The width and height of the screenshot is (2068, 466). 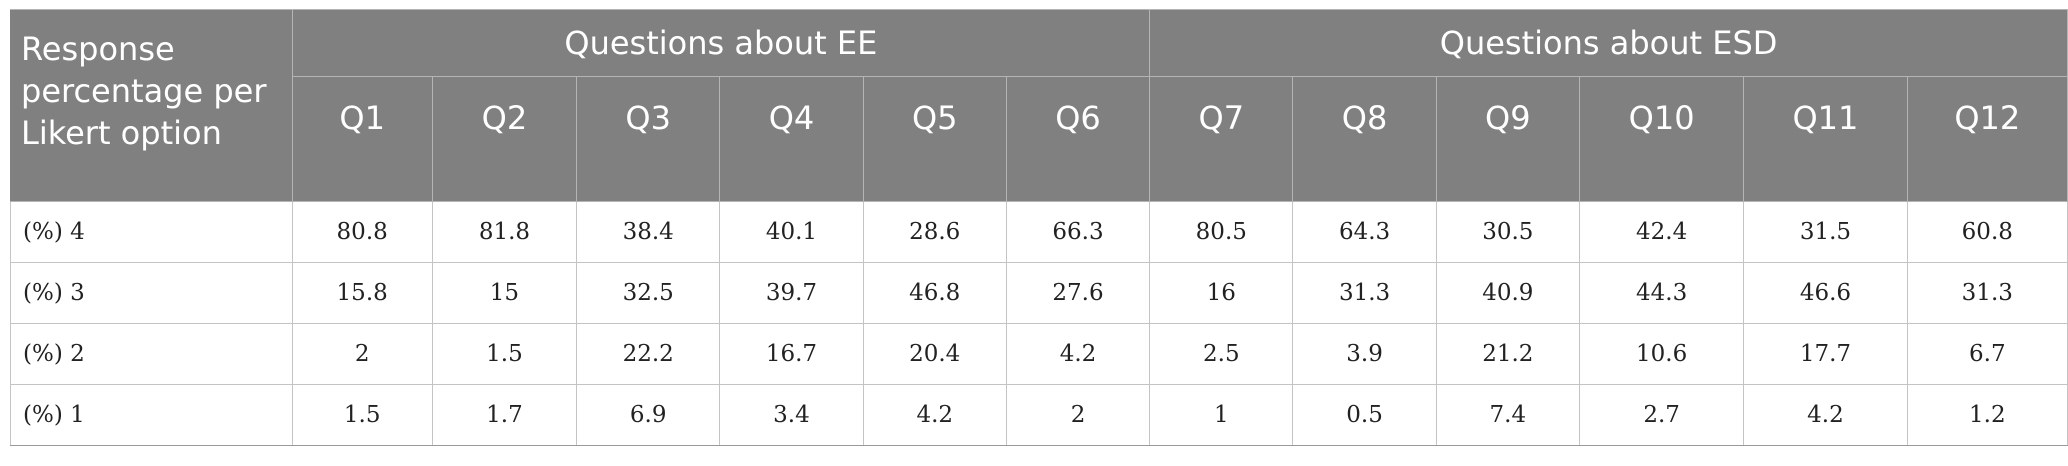 I want to click on table-cell: 0.5, so click(x=1364, y=415).